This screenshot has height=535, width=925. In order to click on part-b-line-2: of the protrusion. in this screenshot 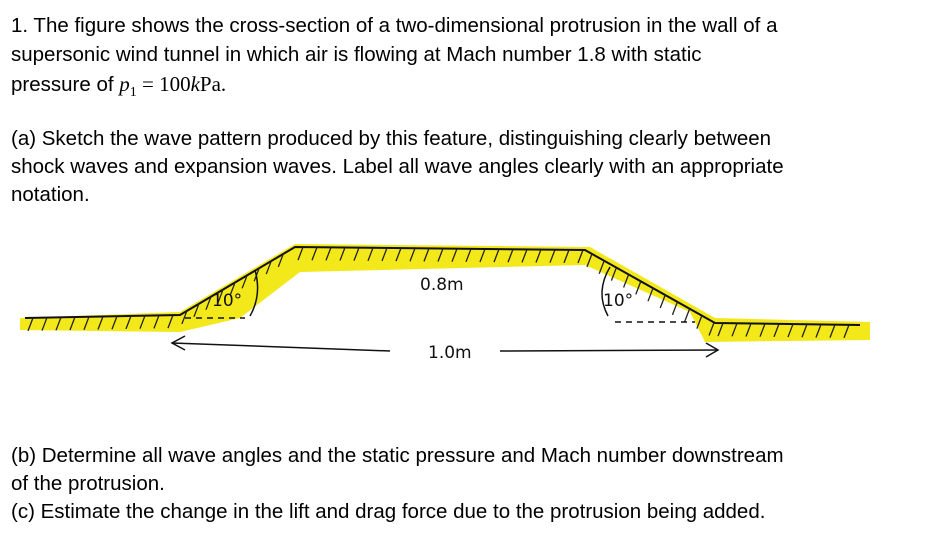, I will do `click(88, 483)`.